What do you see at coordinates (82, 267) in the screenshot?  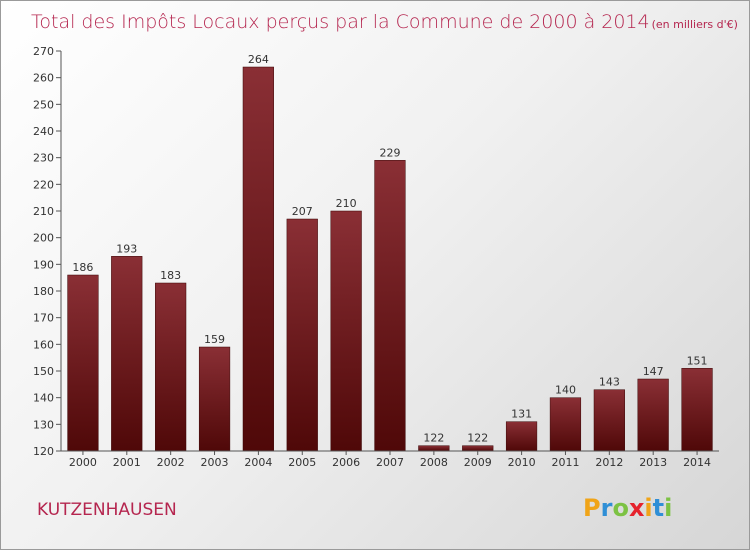 I see `bar-value-label: 186` at bounding box center [82, 267].